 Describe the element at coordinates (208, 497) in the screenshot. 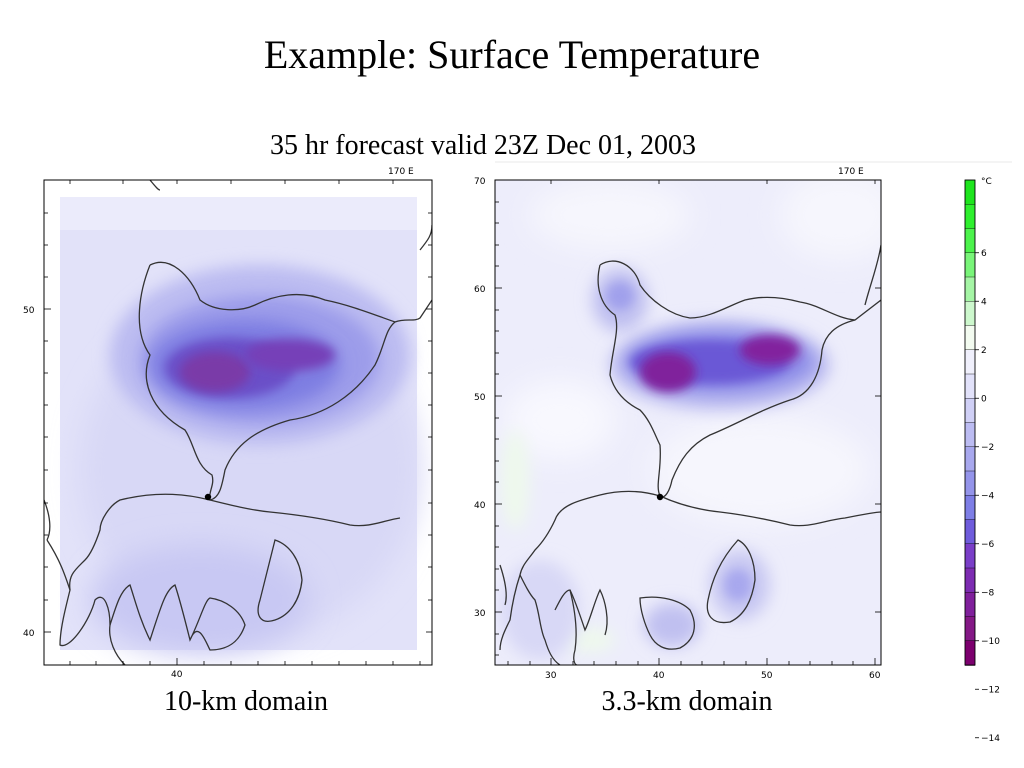

I see `map-10km-station-marker` at that location.